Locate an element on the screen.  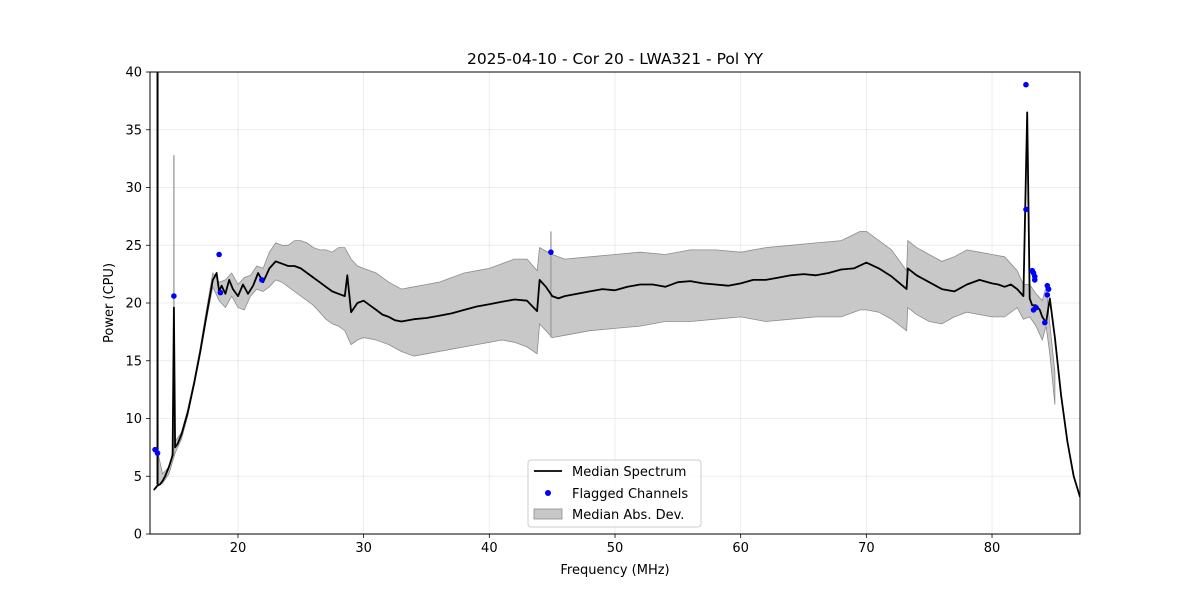
legend-box is located at coordinates (614, 493).